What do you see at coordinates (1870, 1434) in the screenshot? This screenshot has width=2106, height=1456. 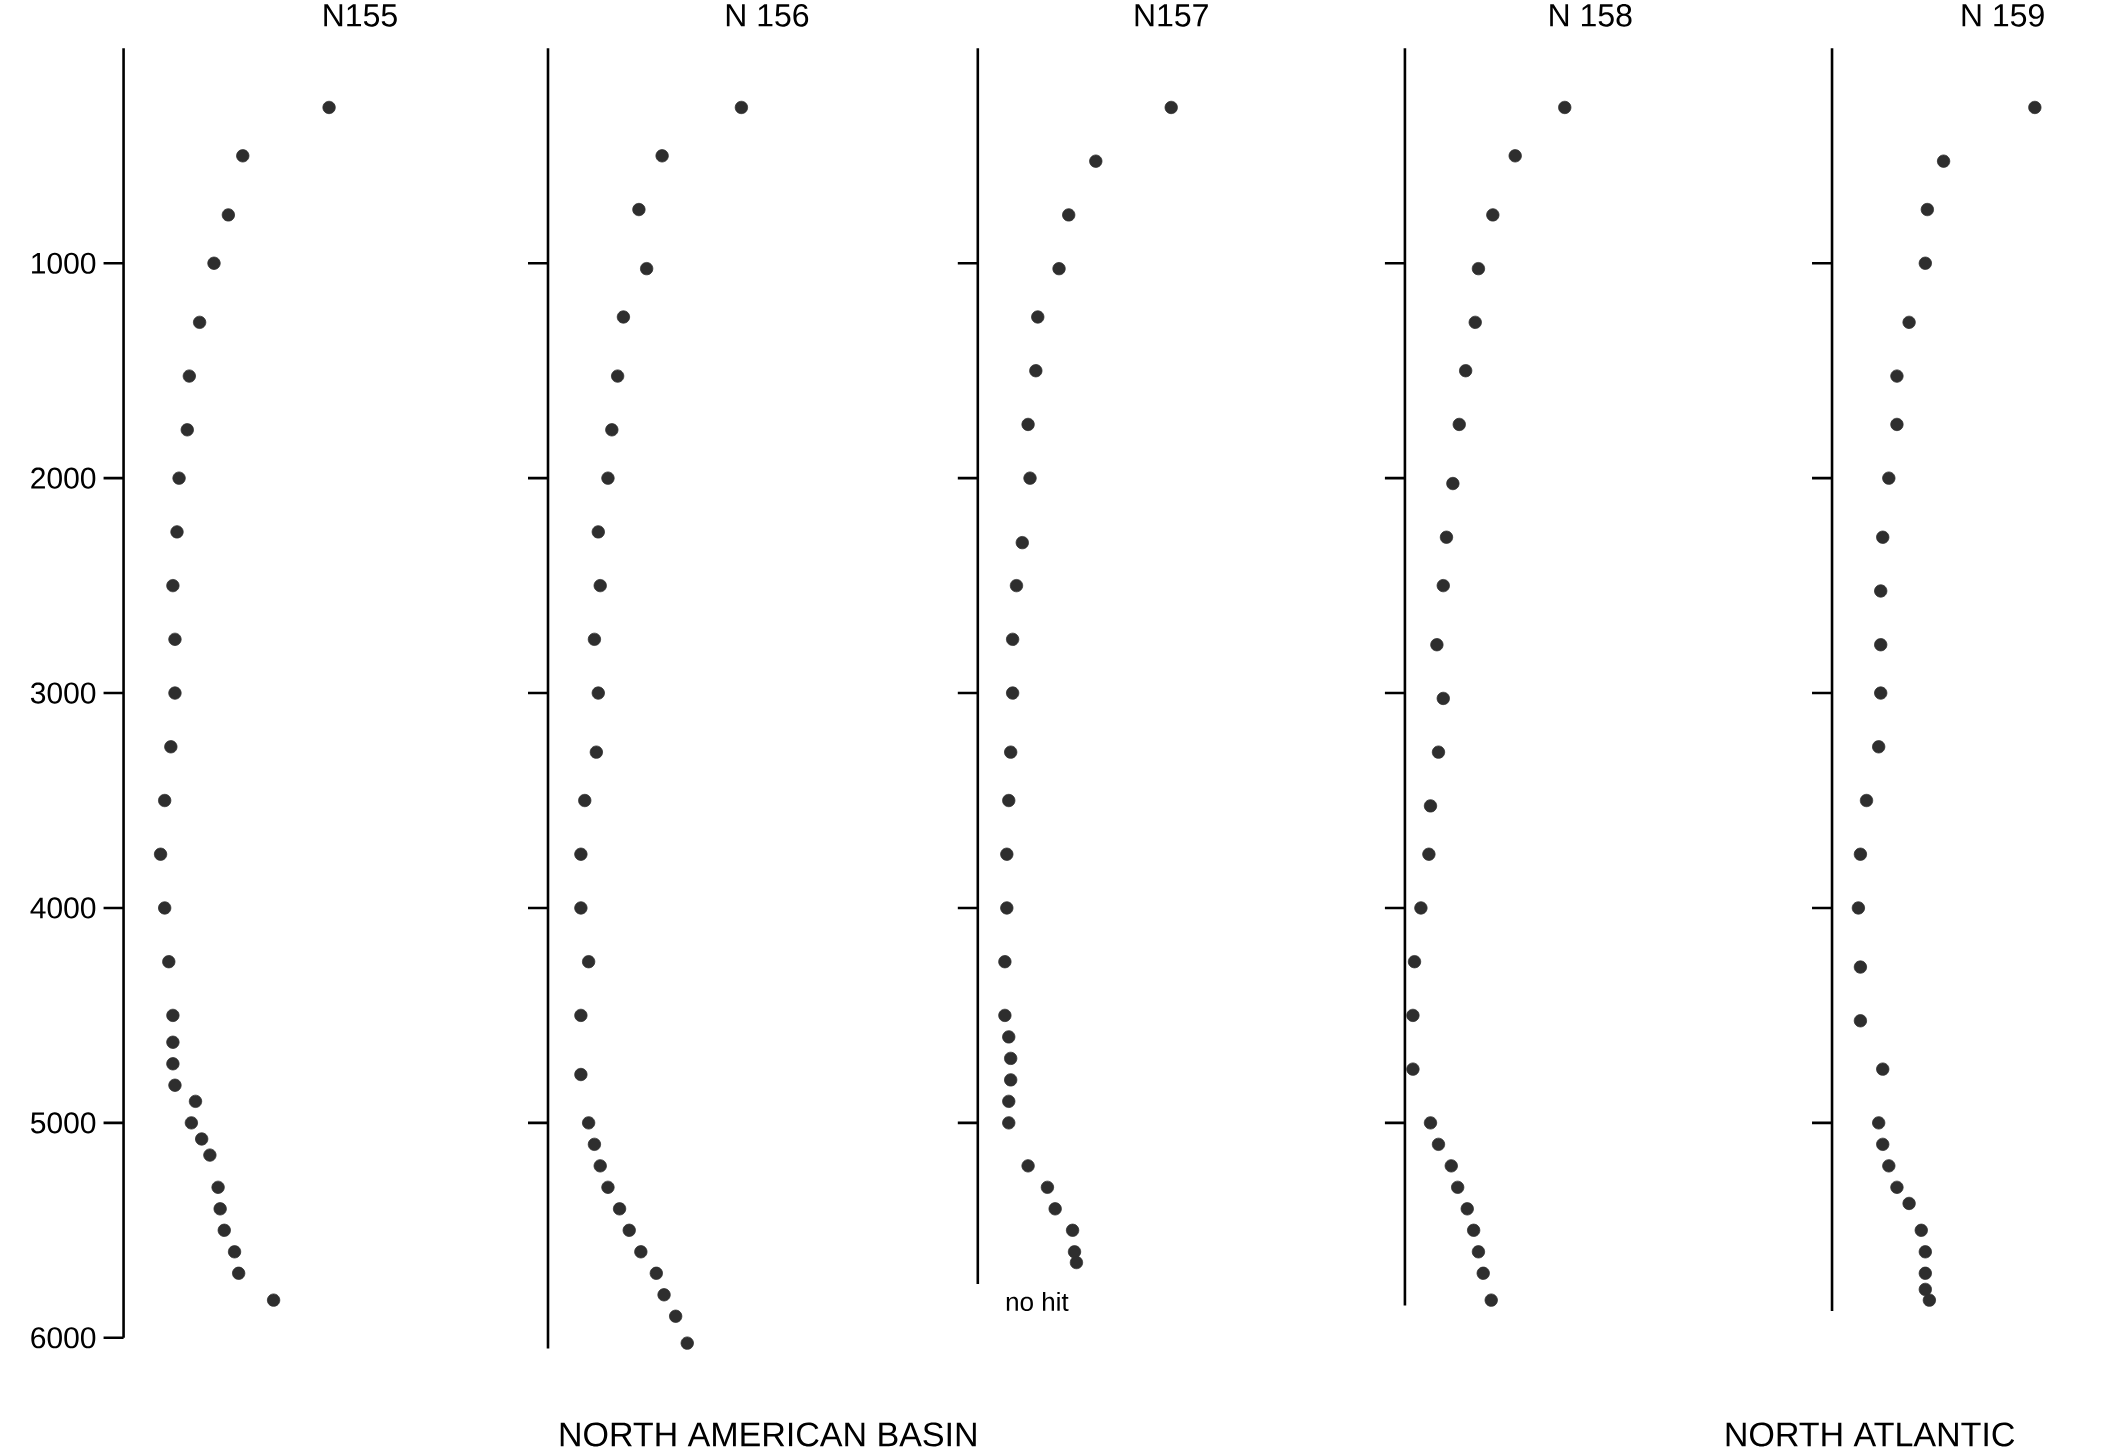 I see `text: NORTH ATLANTIC` at bounding box center [1870, 1434].